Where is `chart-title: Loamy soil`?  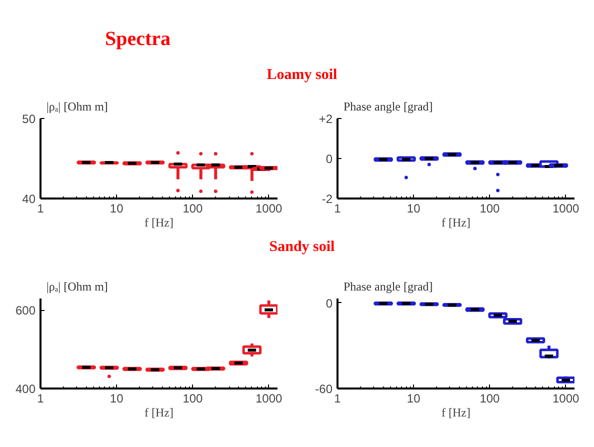 chart-title: Loamy soil is located at coordinates (302, 75).